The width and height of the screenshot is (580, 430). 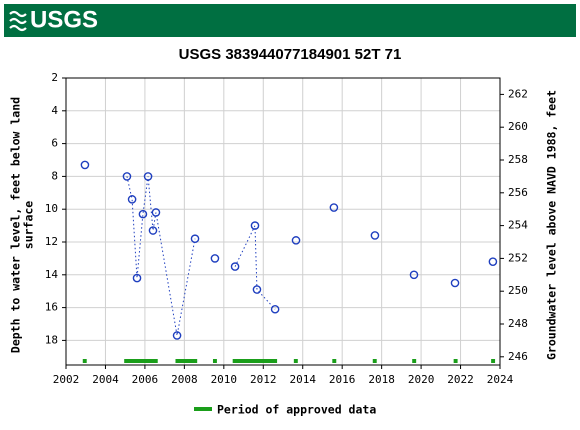 What do you see at coordinates (518, 323) in the screenshot?
I see `y2-tick-label: 248` at bounding box center [518, 323].